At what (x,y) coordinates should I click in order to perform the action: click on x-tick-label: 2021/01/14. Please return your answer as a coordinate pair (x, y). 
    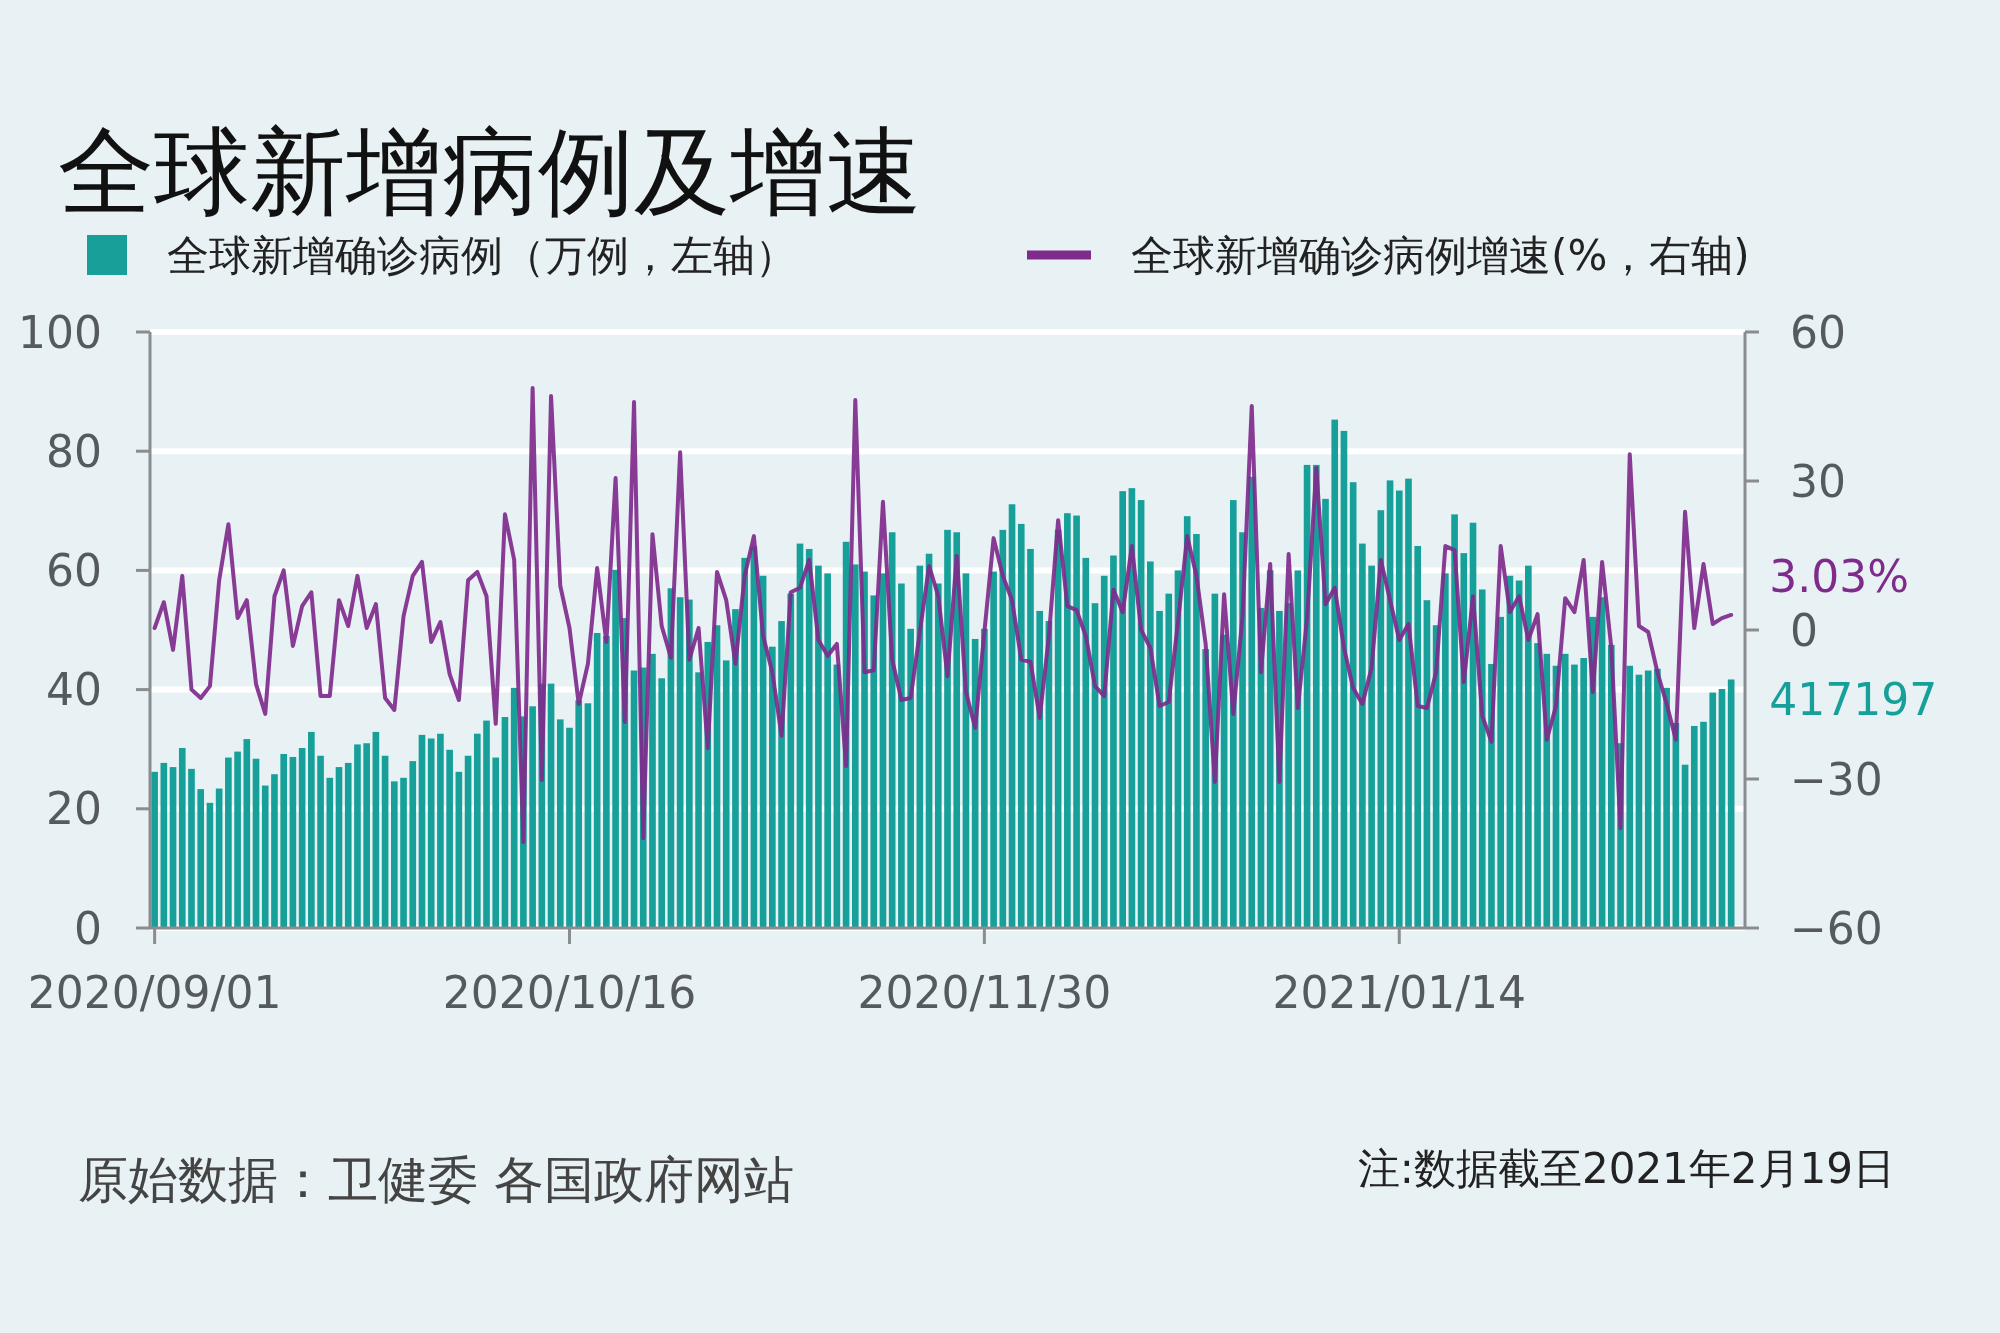
    Looking at the image, I should click on (1399, 992).